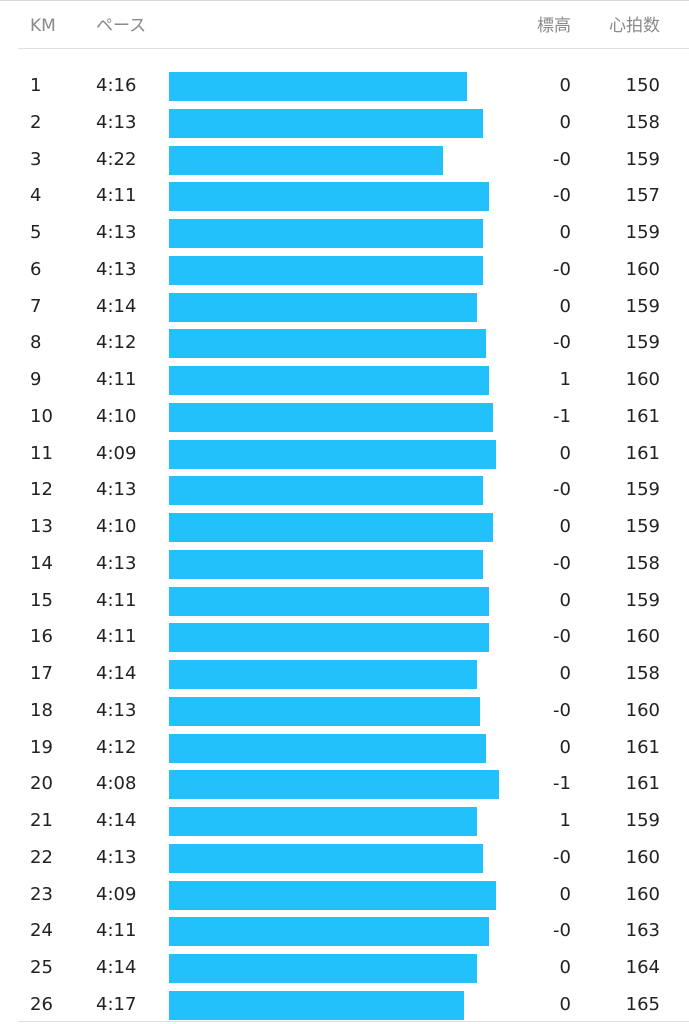 This screenshot has height=1024, width=689. What do you see at coordinates (41, 784) in the screenshot?
I see `split-km: 20` at bounding box center [41, 784].